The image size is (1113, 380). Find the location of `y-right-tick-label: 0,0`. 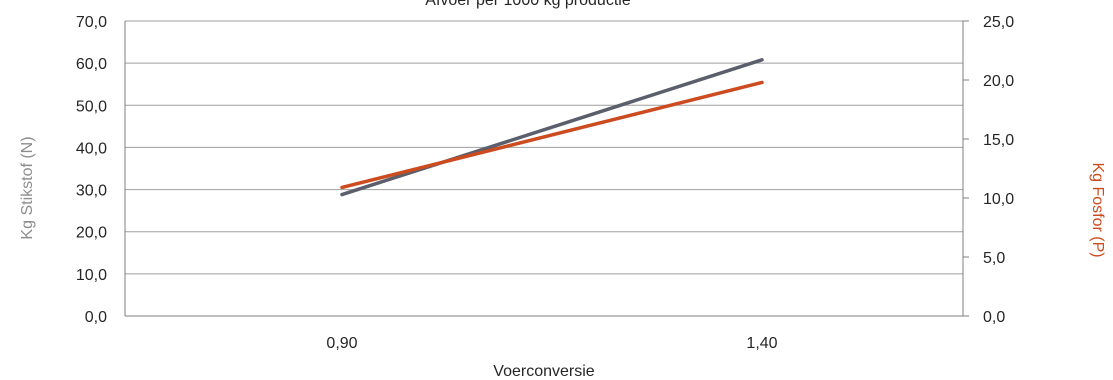

y-right-tick-label: 0,0 is located at coordinates (994, 317).